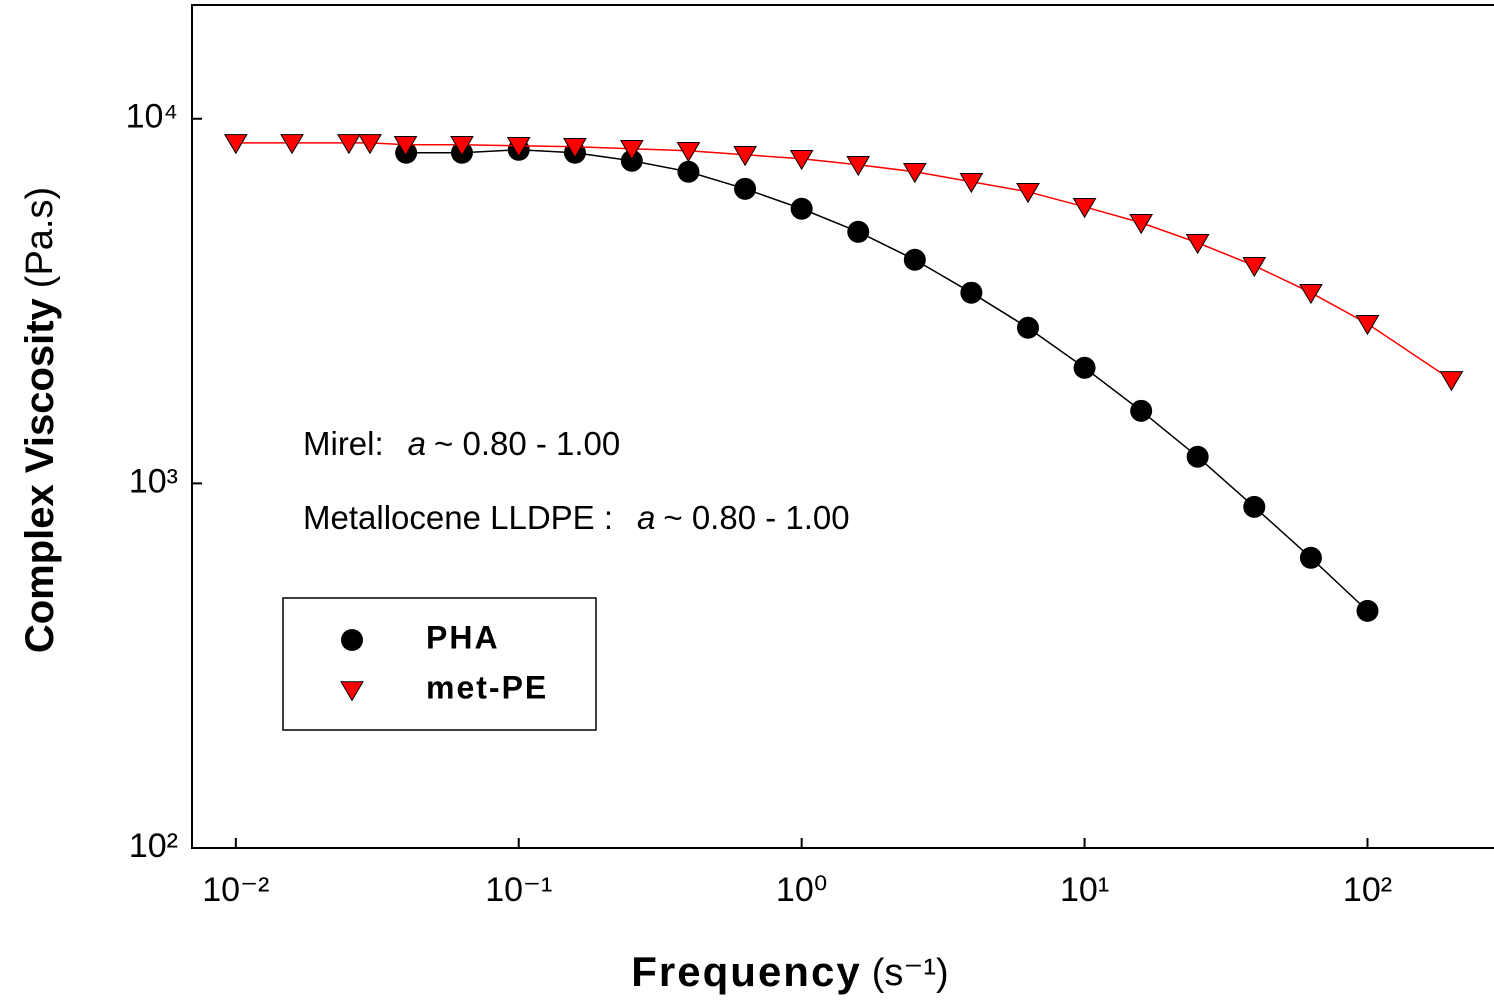 The height and width of the screenshot is (1006, 1494). I want to click on annotation: Metallocene LLDPE : a ~ 0.80 - 1.00, so click(576, 517).